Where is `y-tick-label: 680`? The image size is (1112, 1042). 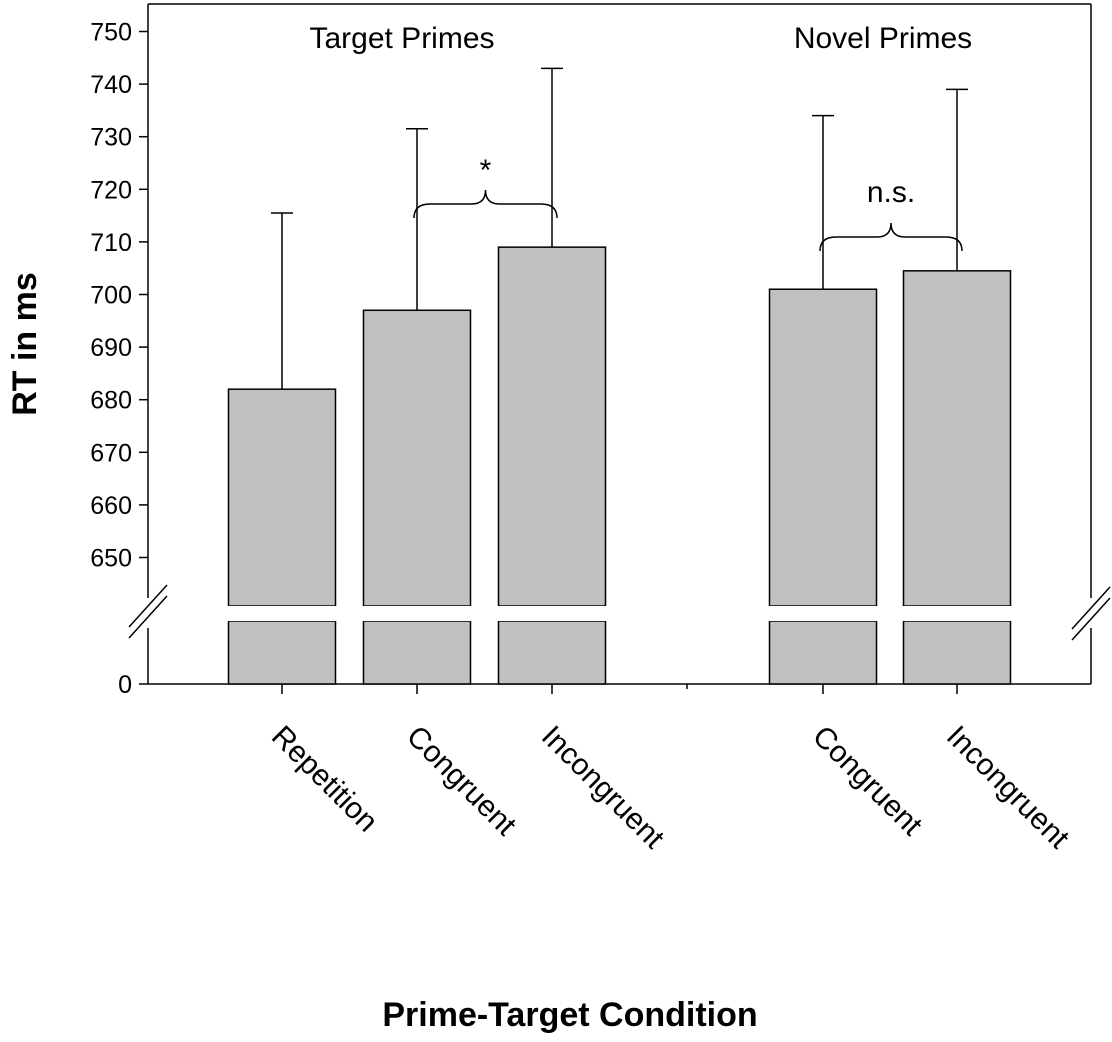
y-tick-label: 680 is located at coordinates (111, 401).